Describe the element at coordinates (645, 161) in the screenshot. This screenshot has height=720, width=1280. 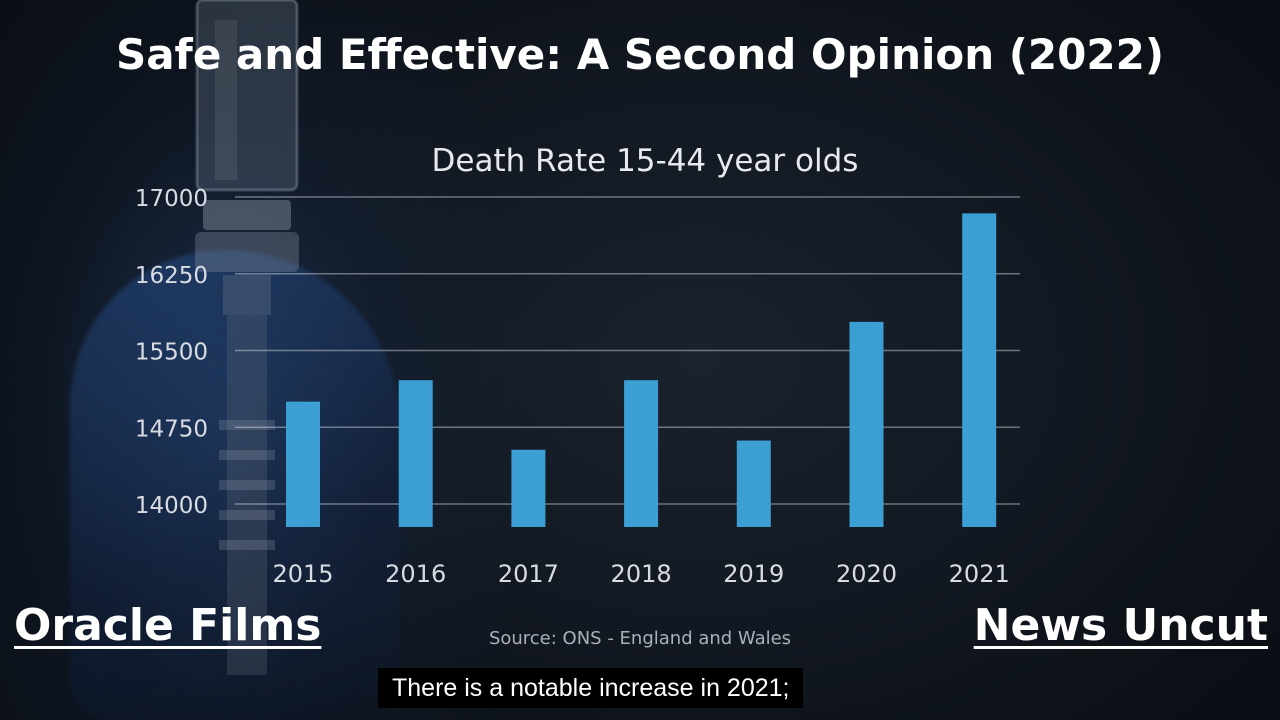
I see `chart-title: Death Rate 15-44 year olds` at that location.